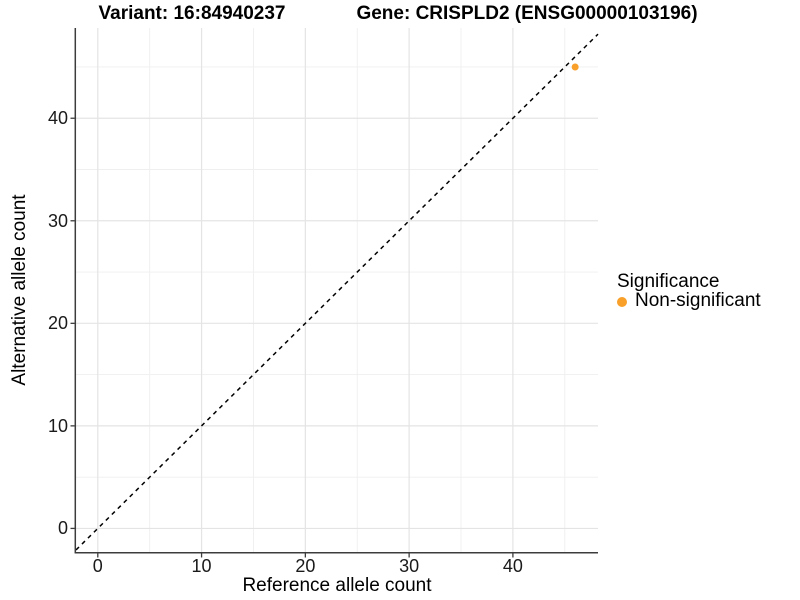  Describe the element at coordinates (527, 13) in the screenshot. I see `plot-title-gene: Gene: CRISPLD2 (ENSG00000103196)` at that location.